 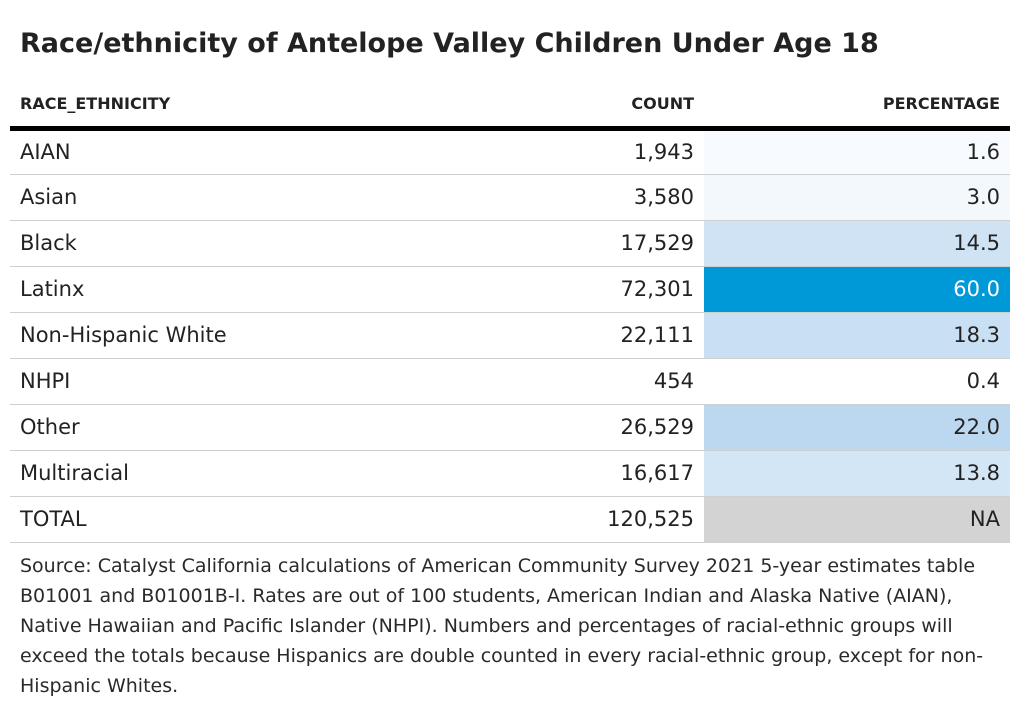 What do you see at coordinates (232, 519) in the screenshot?
I see `cell-race-ethnicity: TOTAL` at bounding box center [232, 519].